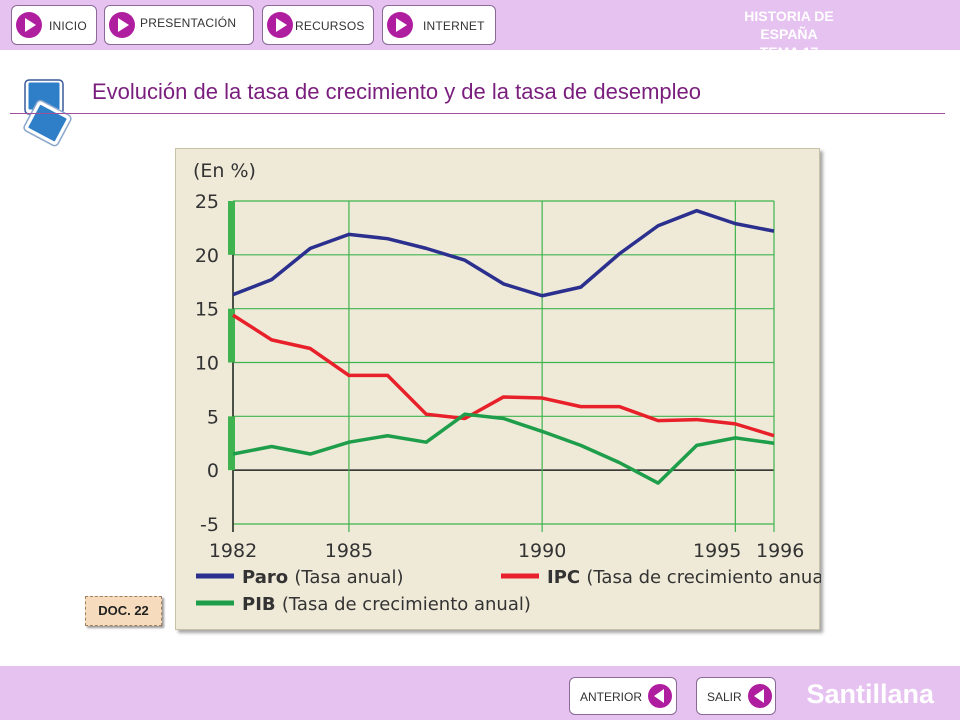  What do you see at coordinates (322, 577) in the screenshot?
I see `legend-label-paro: Paro (Tasa anual)` at bounding box center [322, 577].